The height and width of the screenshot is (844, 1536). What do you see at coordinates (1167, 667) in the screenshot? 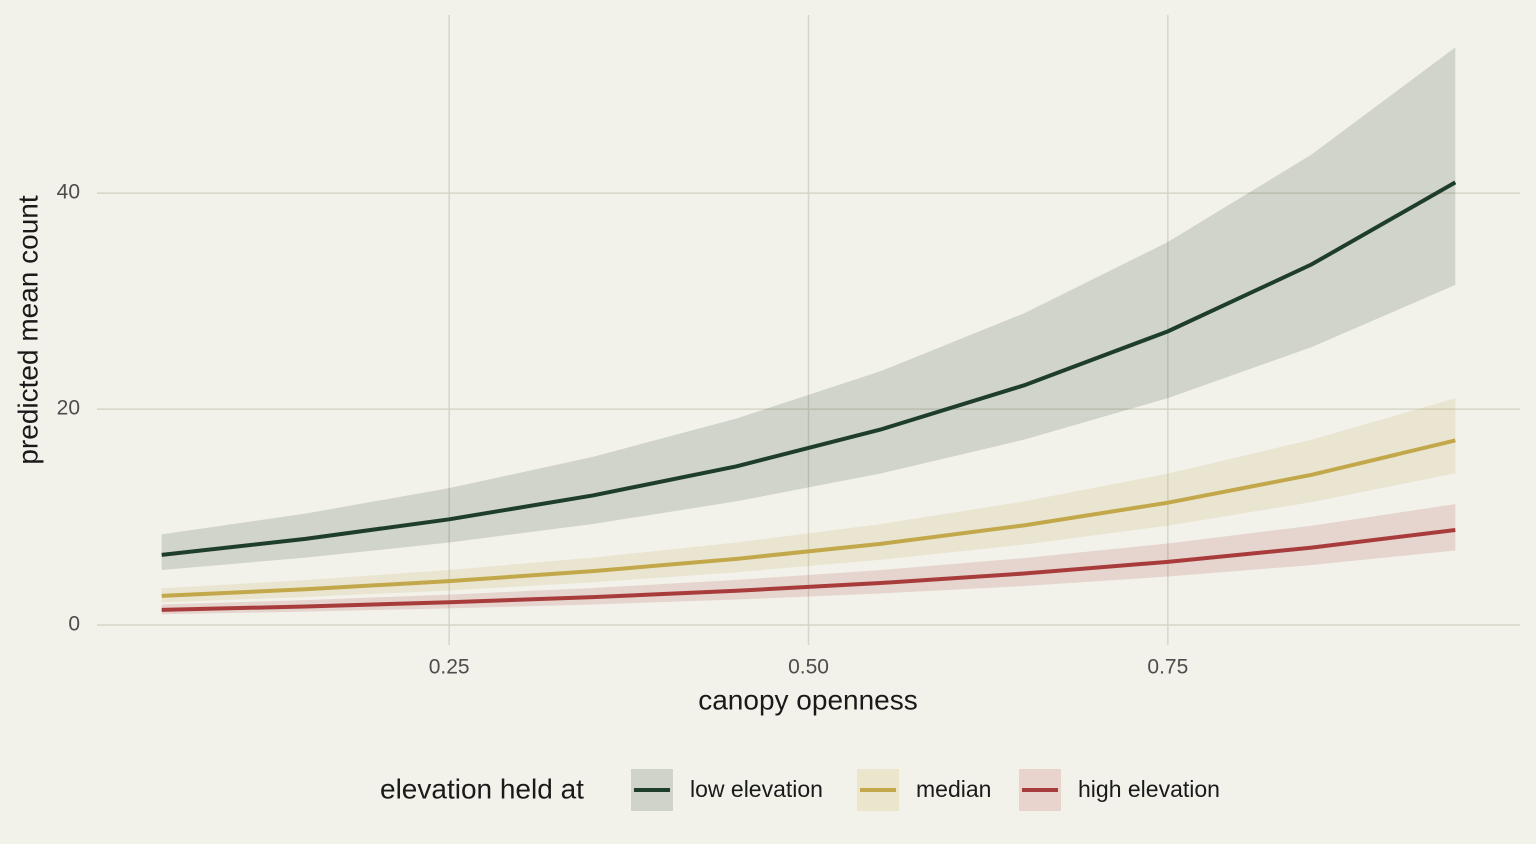
I see `x-tick-label: 0.75` at bounding box center [1167, 667].